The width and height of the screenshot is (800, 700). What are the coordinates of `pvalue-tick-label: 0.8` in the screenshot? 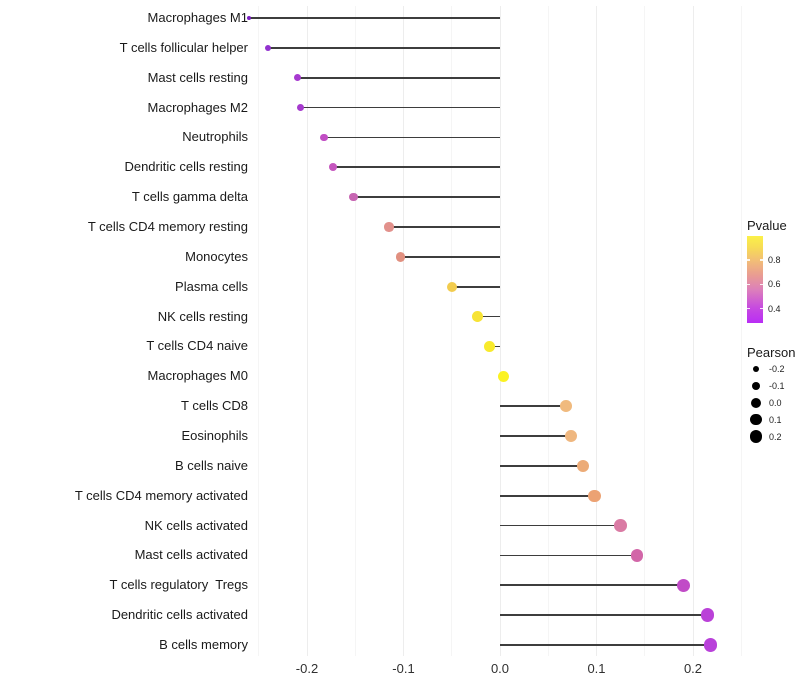 It's located at (774, 260).